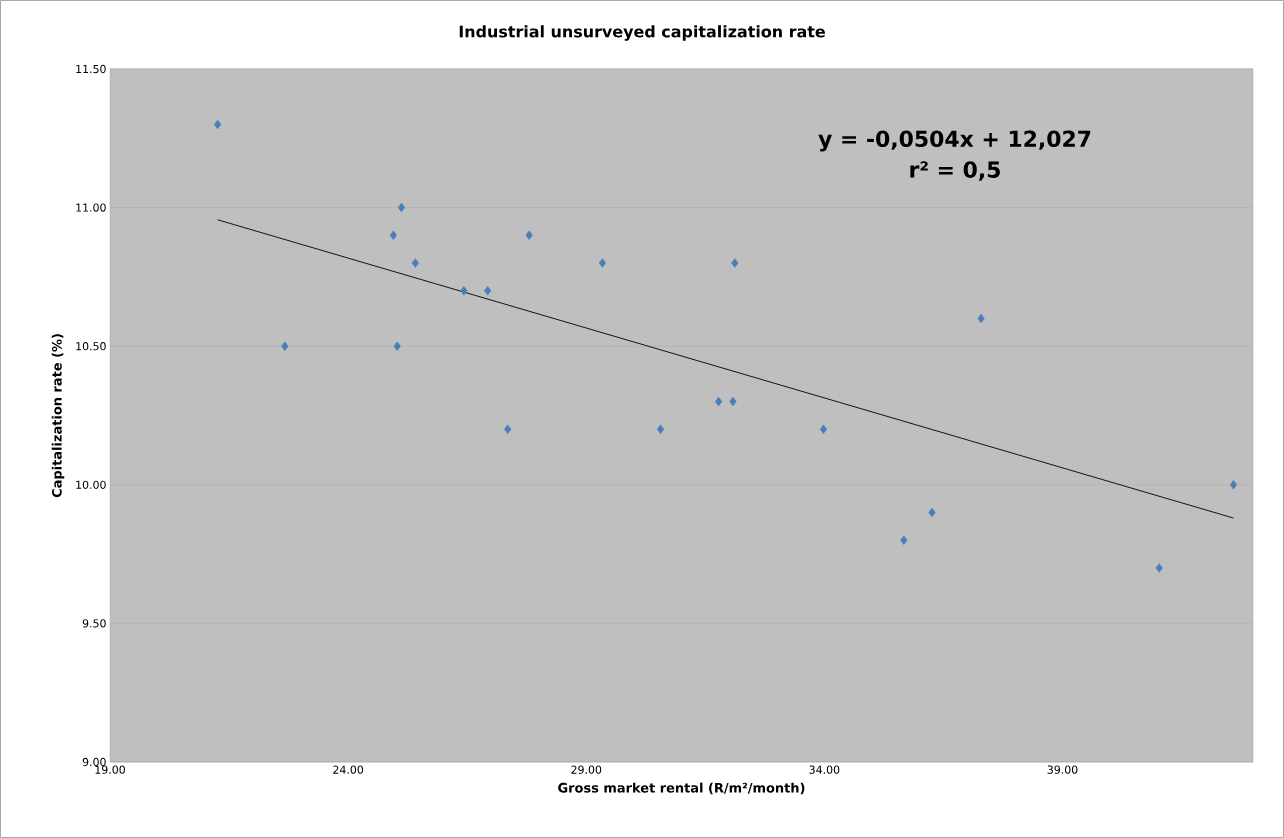 The width and height of the screenshot is (1284, 838). Describe the element at coordinates (1062, 769) in the screenshot. I see `x-tick-label: 39.00` at that location.